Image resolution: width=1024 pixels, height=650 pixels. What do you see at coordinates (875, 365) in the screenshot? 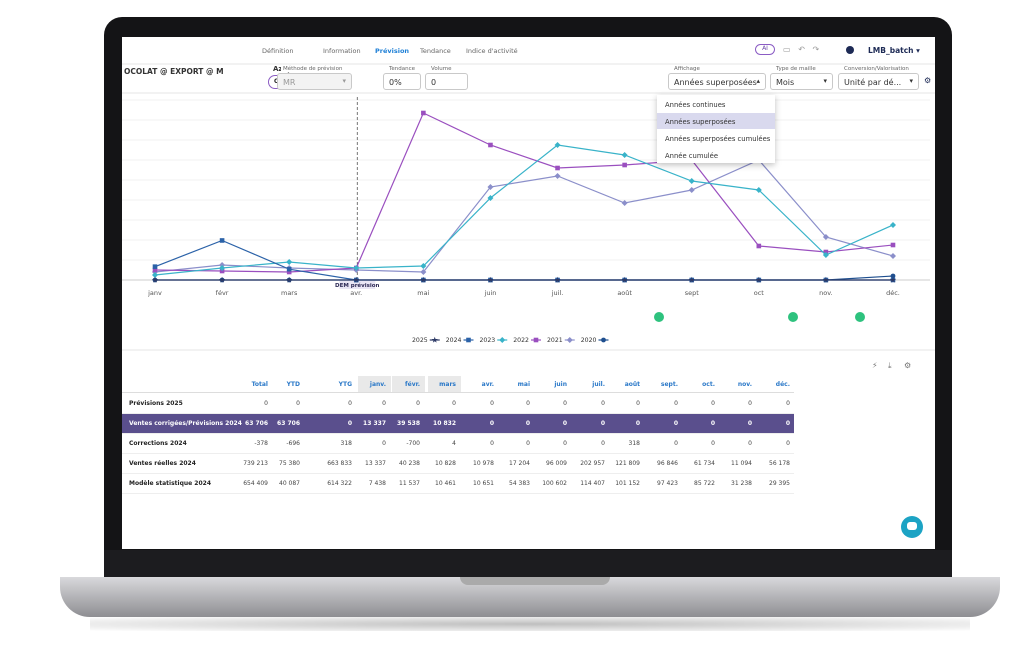
I see `flash-icon: ⚡` at bounding box center [875, 365].